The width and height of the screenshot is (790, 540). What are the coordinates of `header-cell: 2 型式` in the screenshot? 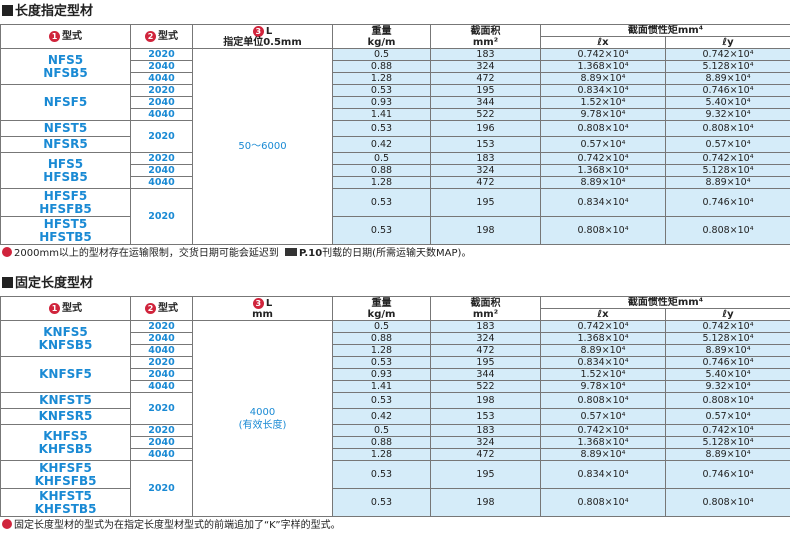 It's located at (161, 36).